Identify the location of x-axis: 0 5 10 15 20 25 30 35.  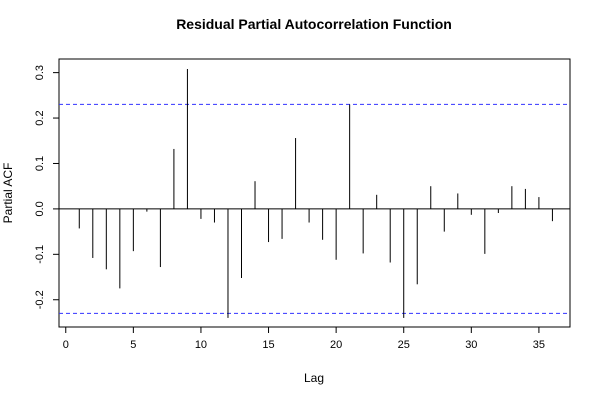
(304, 339).